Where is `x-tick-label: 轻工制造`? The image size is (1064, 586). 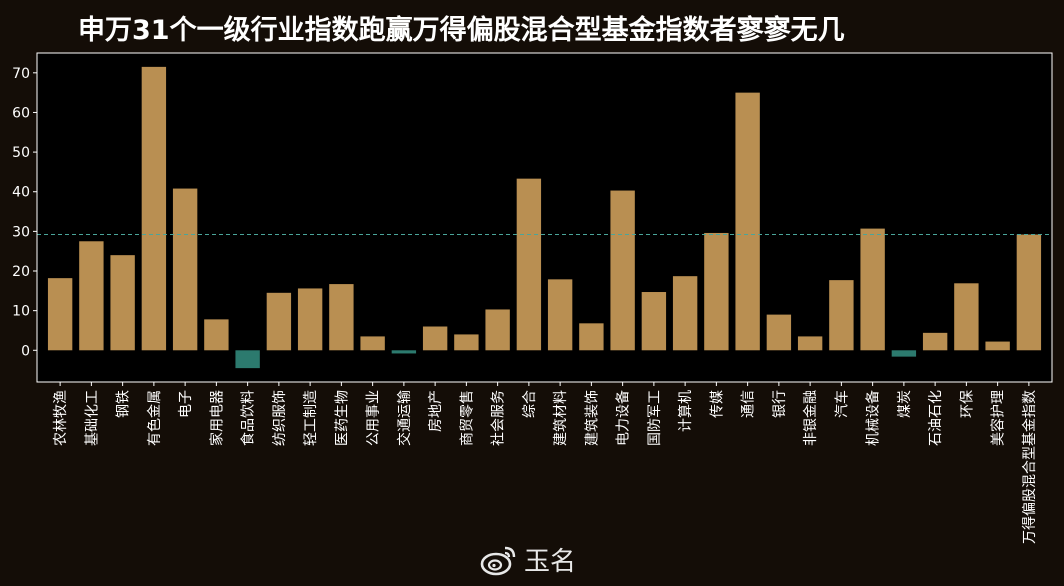
x-tick-label: 轻工制造 is located at coordinates (311, 418).